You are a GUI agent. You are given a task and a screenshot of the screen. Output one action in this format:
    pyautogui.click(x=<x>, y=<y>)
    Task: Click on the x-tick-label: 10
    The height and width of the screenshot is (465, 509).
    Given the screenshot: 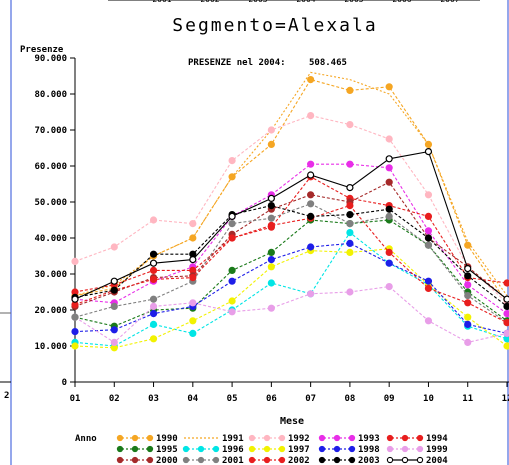 What is the action you would take?
    pyautogui.click(x=428, y=399)
    